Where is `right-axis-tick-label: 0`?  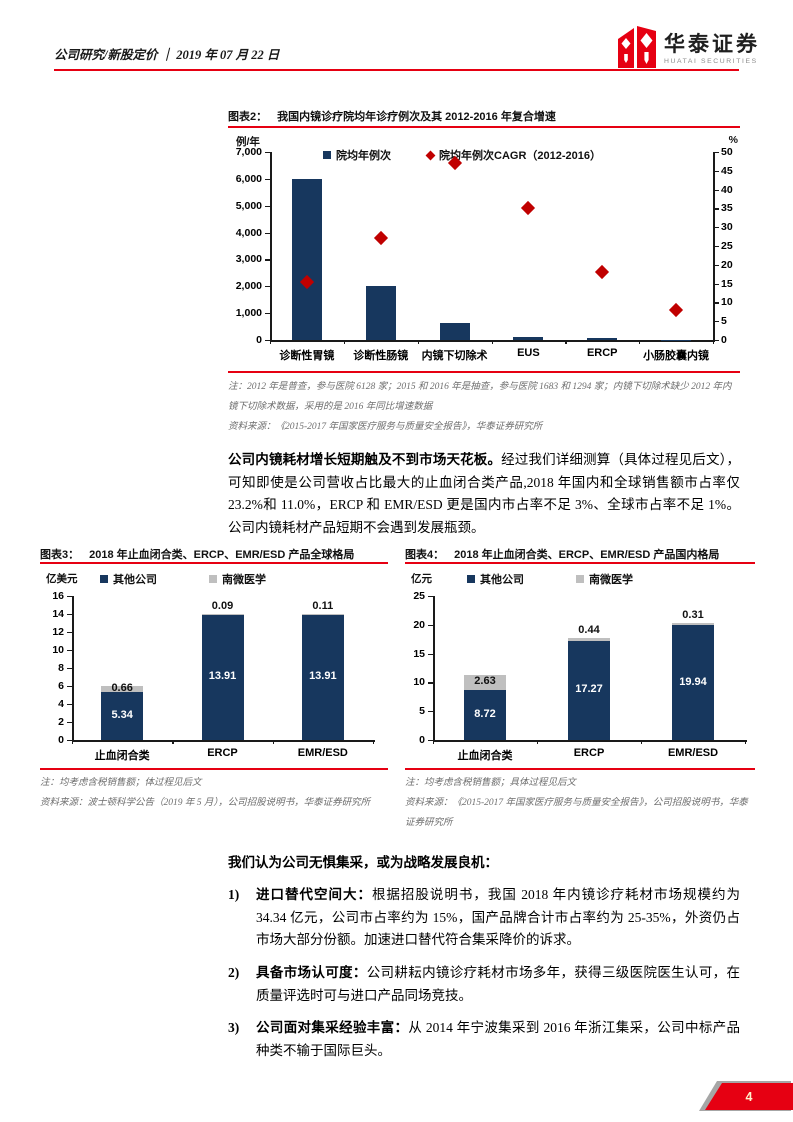
right-axis-tick-label: 0 is located at coordinates (724, 340).